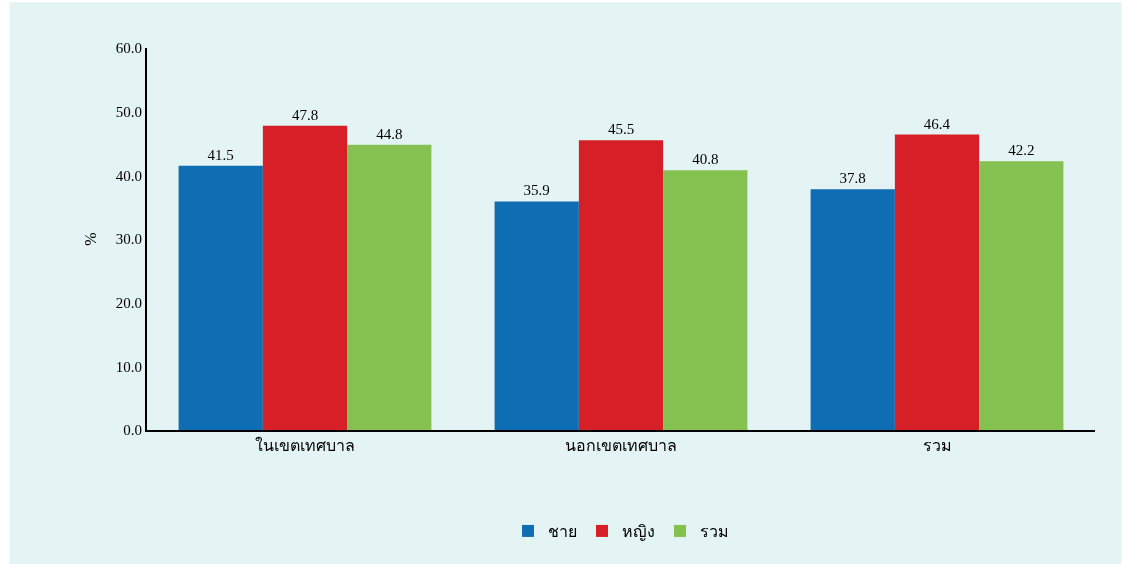 This screenshot has height=564, width=1122. What do you see at coordinates (128, 302) in the screenshot?
I see `y-tick-label: 20.0` at bounding box center [128, 302].